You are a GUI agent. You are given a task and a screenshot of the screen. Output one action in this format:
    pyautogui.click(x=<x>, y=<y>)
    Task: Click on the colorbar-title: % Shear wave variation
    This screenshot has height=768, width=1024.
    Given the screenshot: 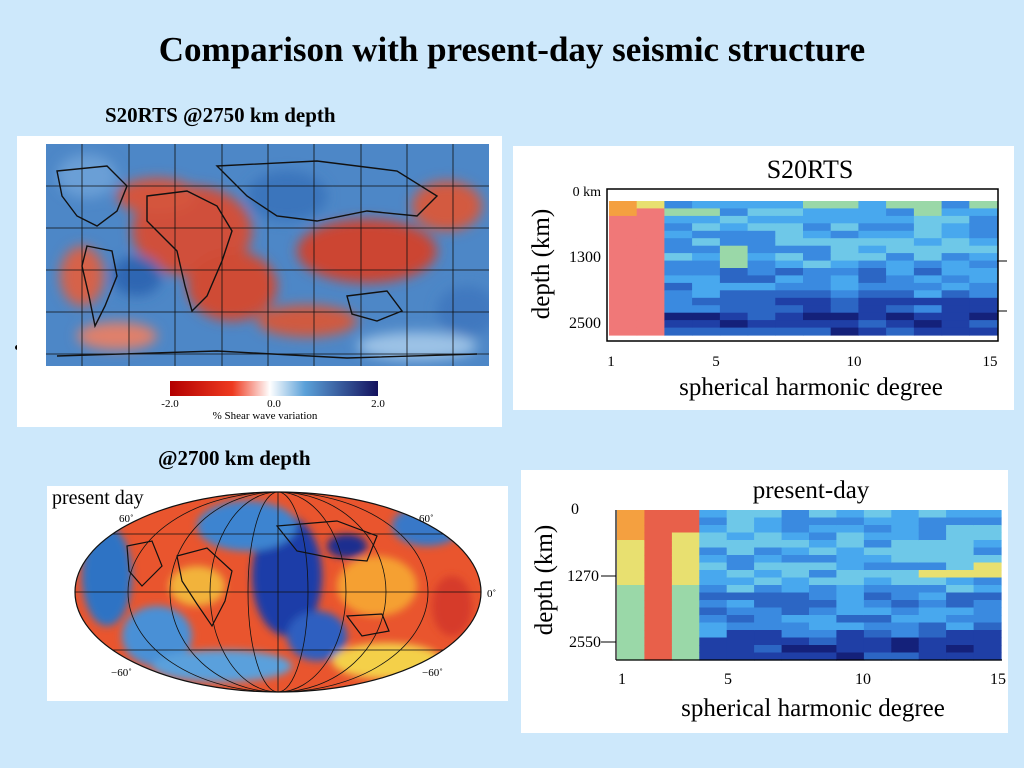 What is the action you would take?
    pyautogui.click(x=265, y=416)
    